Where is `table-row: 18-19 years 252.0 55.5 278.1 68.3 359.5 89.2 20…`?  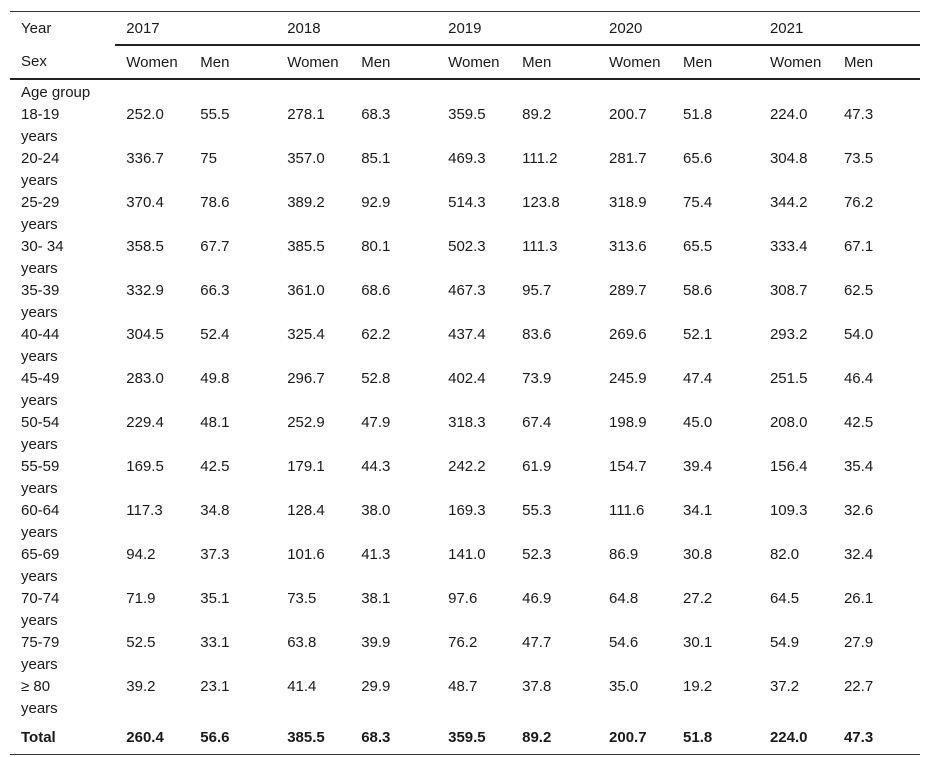 table-row: 18-19 years 252.0 55.5 278.1 68.3 359.5 89.2 20… is located at coordinates (465, 126).